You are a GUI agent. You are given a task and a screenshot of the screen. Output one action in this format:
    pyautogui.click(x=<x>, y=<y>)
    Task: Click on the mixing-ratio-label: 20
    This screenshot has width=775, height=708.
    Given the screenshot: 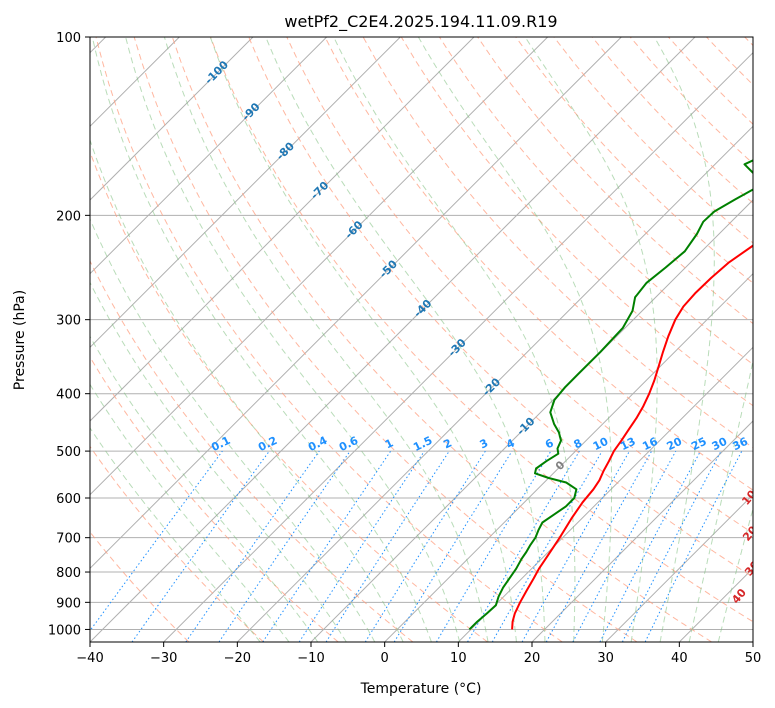 What is the action you would take?
    pyautogui.click(x=675, y=444)
    